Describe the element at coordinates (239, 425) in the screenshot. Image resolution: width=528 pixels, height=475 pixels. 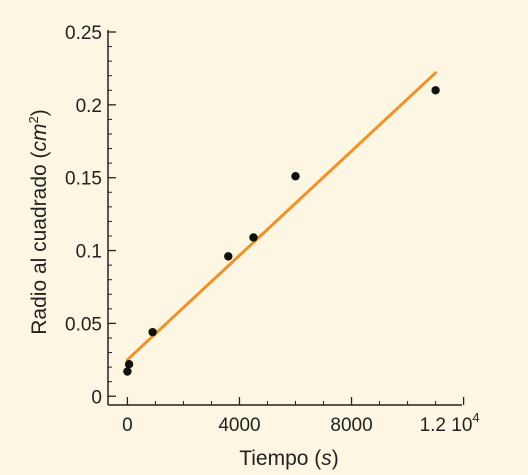
I see `x-tick-label: 4000` at that location.